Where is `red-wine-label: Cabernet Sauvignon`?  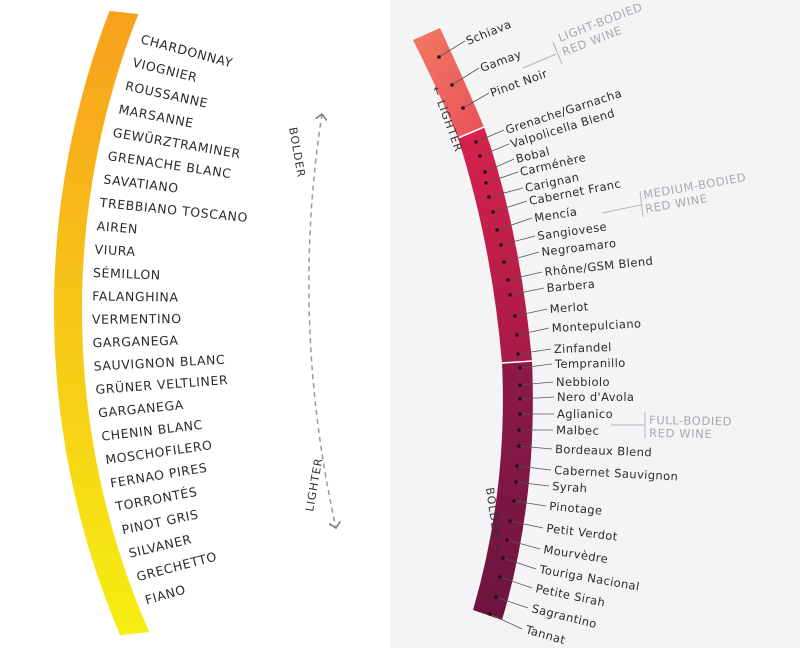
red-wine-label: Cabernet Sauvignon is located at coordinates (616, 473).